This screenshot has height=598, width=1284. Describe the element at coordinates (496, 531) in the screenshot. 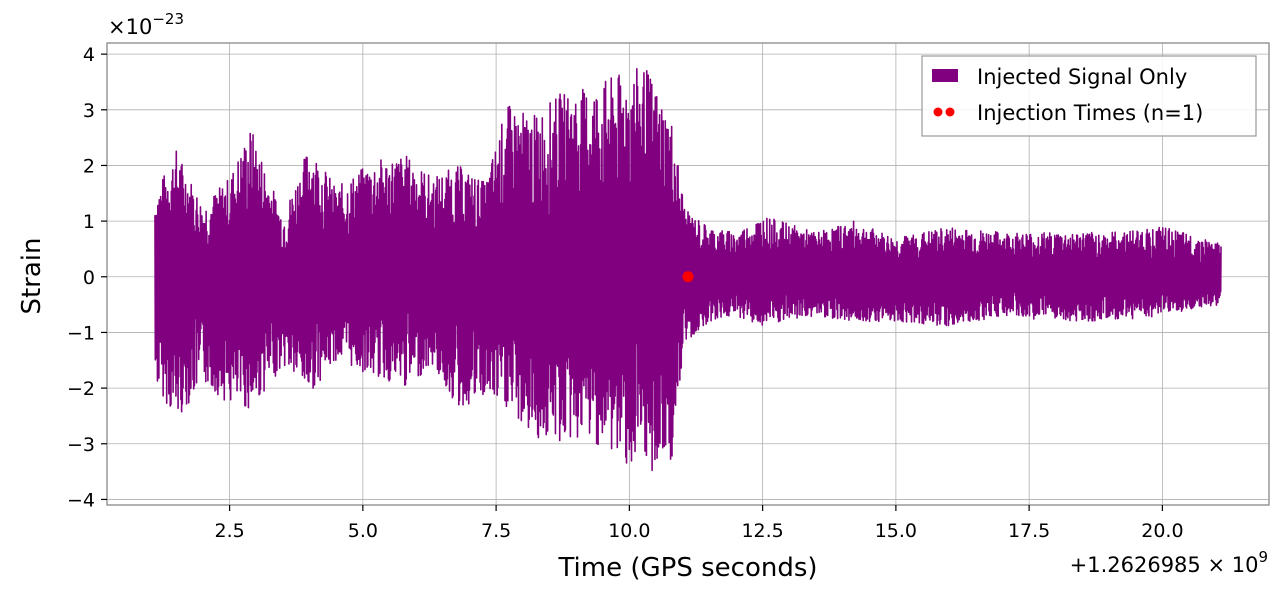

I see `x-tick-label: 7.5` at that location.